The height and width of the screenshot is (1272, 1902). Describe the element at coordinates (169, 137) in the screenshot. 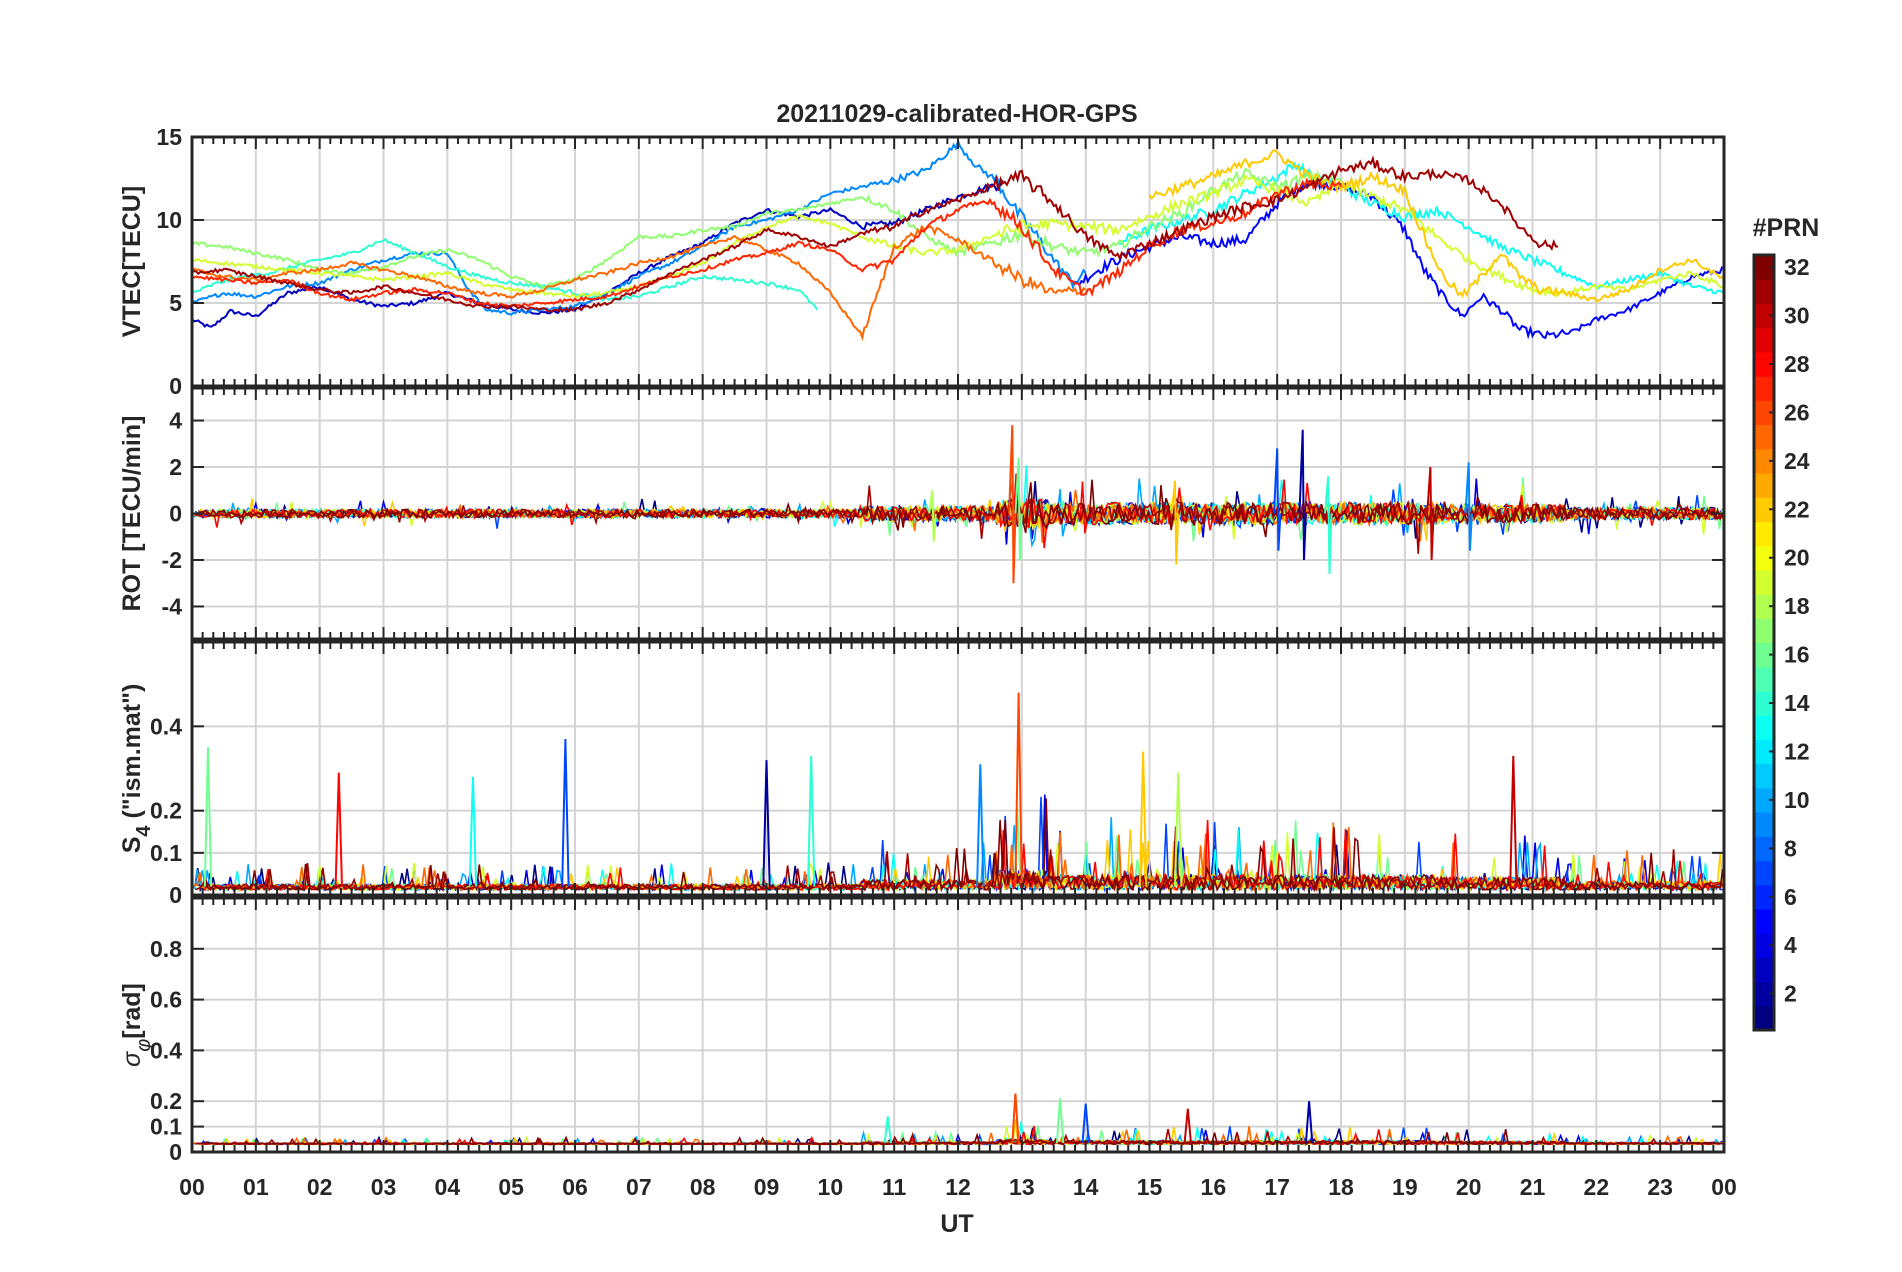

I see `y-tick-label: 15` at that location.